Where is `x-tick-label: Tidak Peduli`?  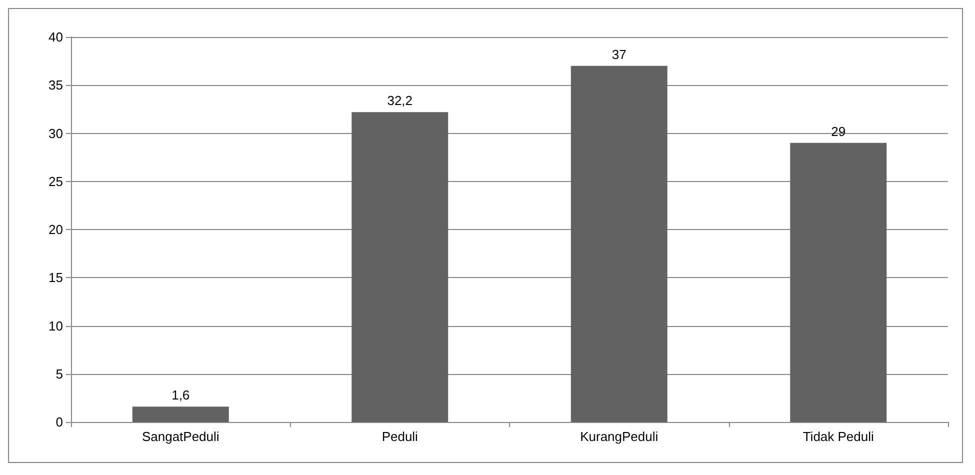 x-tick-label: Tidak Peduli is located at coordinates (838, 436).